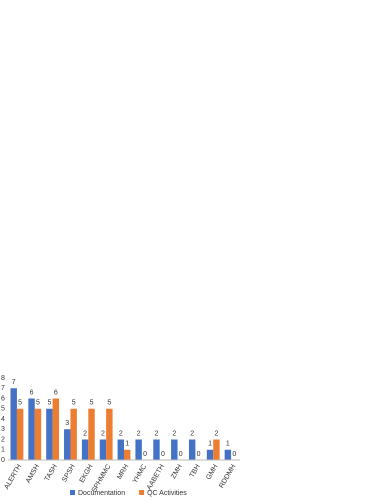 This screenshot has width=386, height=500. Describe the element at coordinates (3, 450) in the screenshot. I see `y-tick-label: 1` at that location.